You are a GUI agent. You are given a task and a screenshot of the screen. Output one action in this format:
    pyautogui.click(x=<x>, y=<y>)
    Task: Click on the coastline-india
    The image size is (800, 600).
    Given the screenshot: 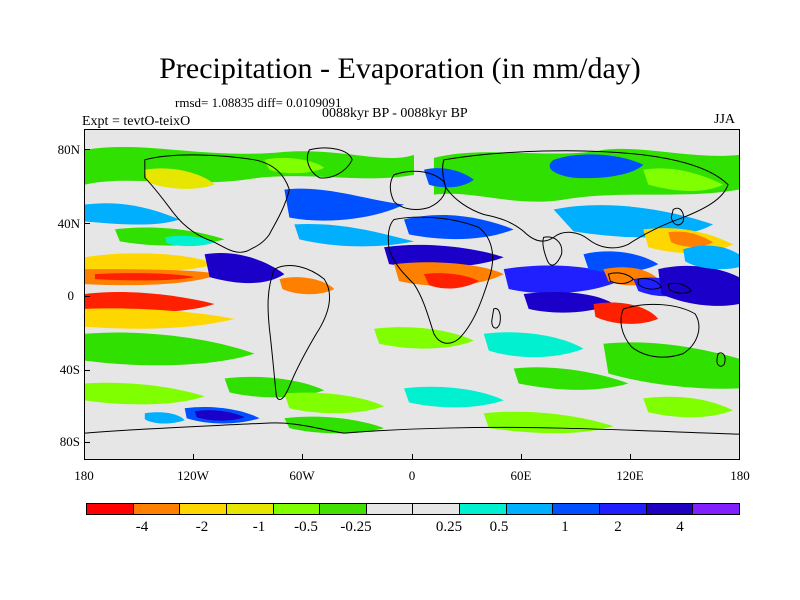 What is the action you would take?
    pyautogui.click(x=552, y=251)
    